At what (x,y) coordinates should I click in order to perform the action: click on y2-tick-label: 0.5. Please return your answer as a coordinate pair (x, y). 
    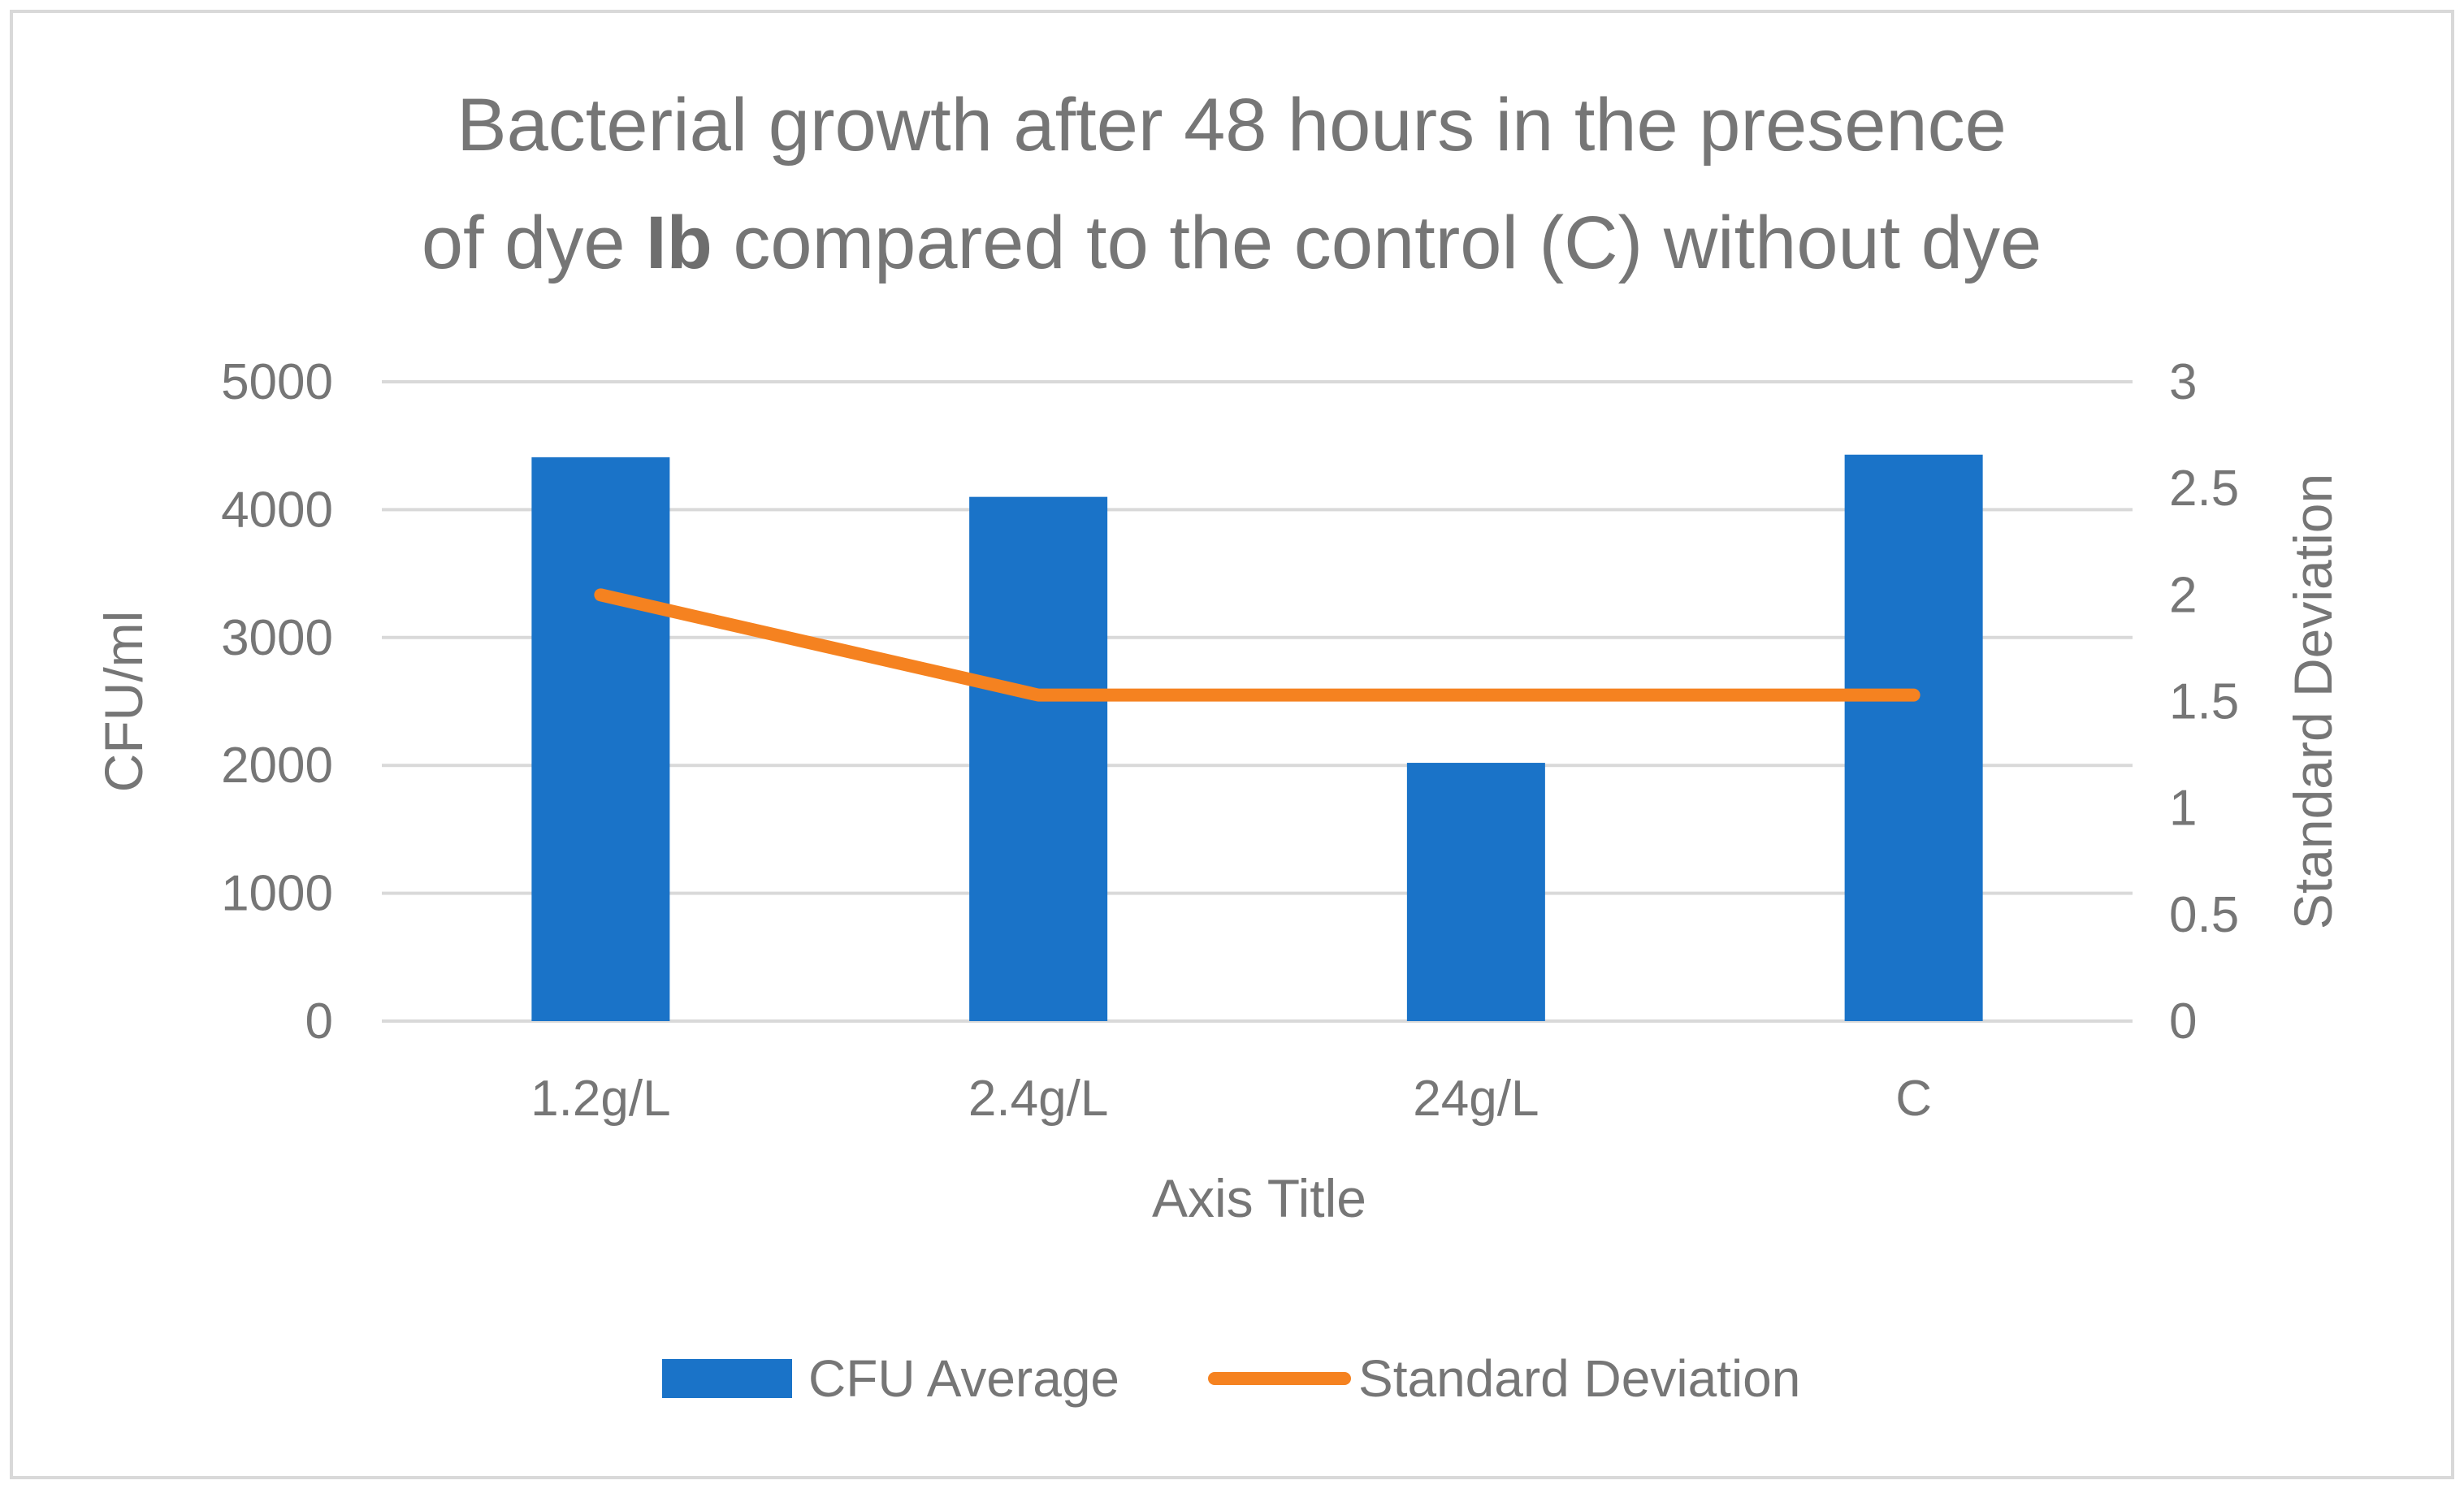
    Looking at the image, I should click on (2204, 915).